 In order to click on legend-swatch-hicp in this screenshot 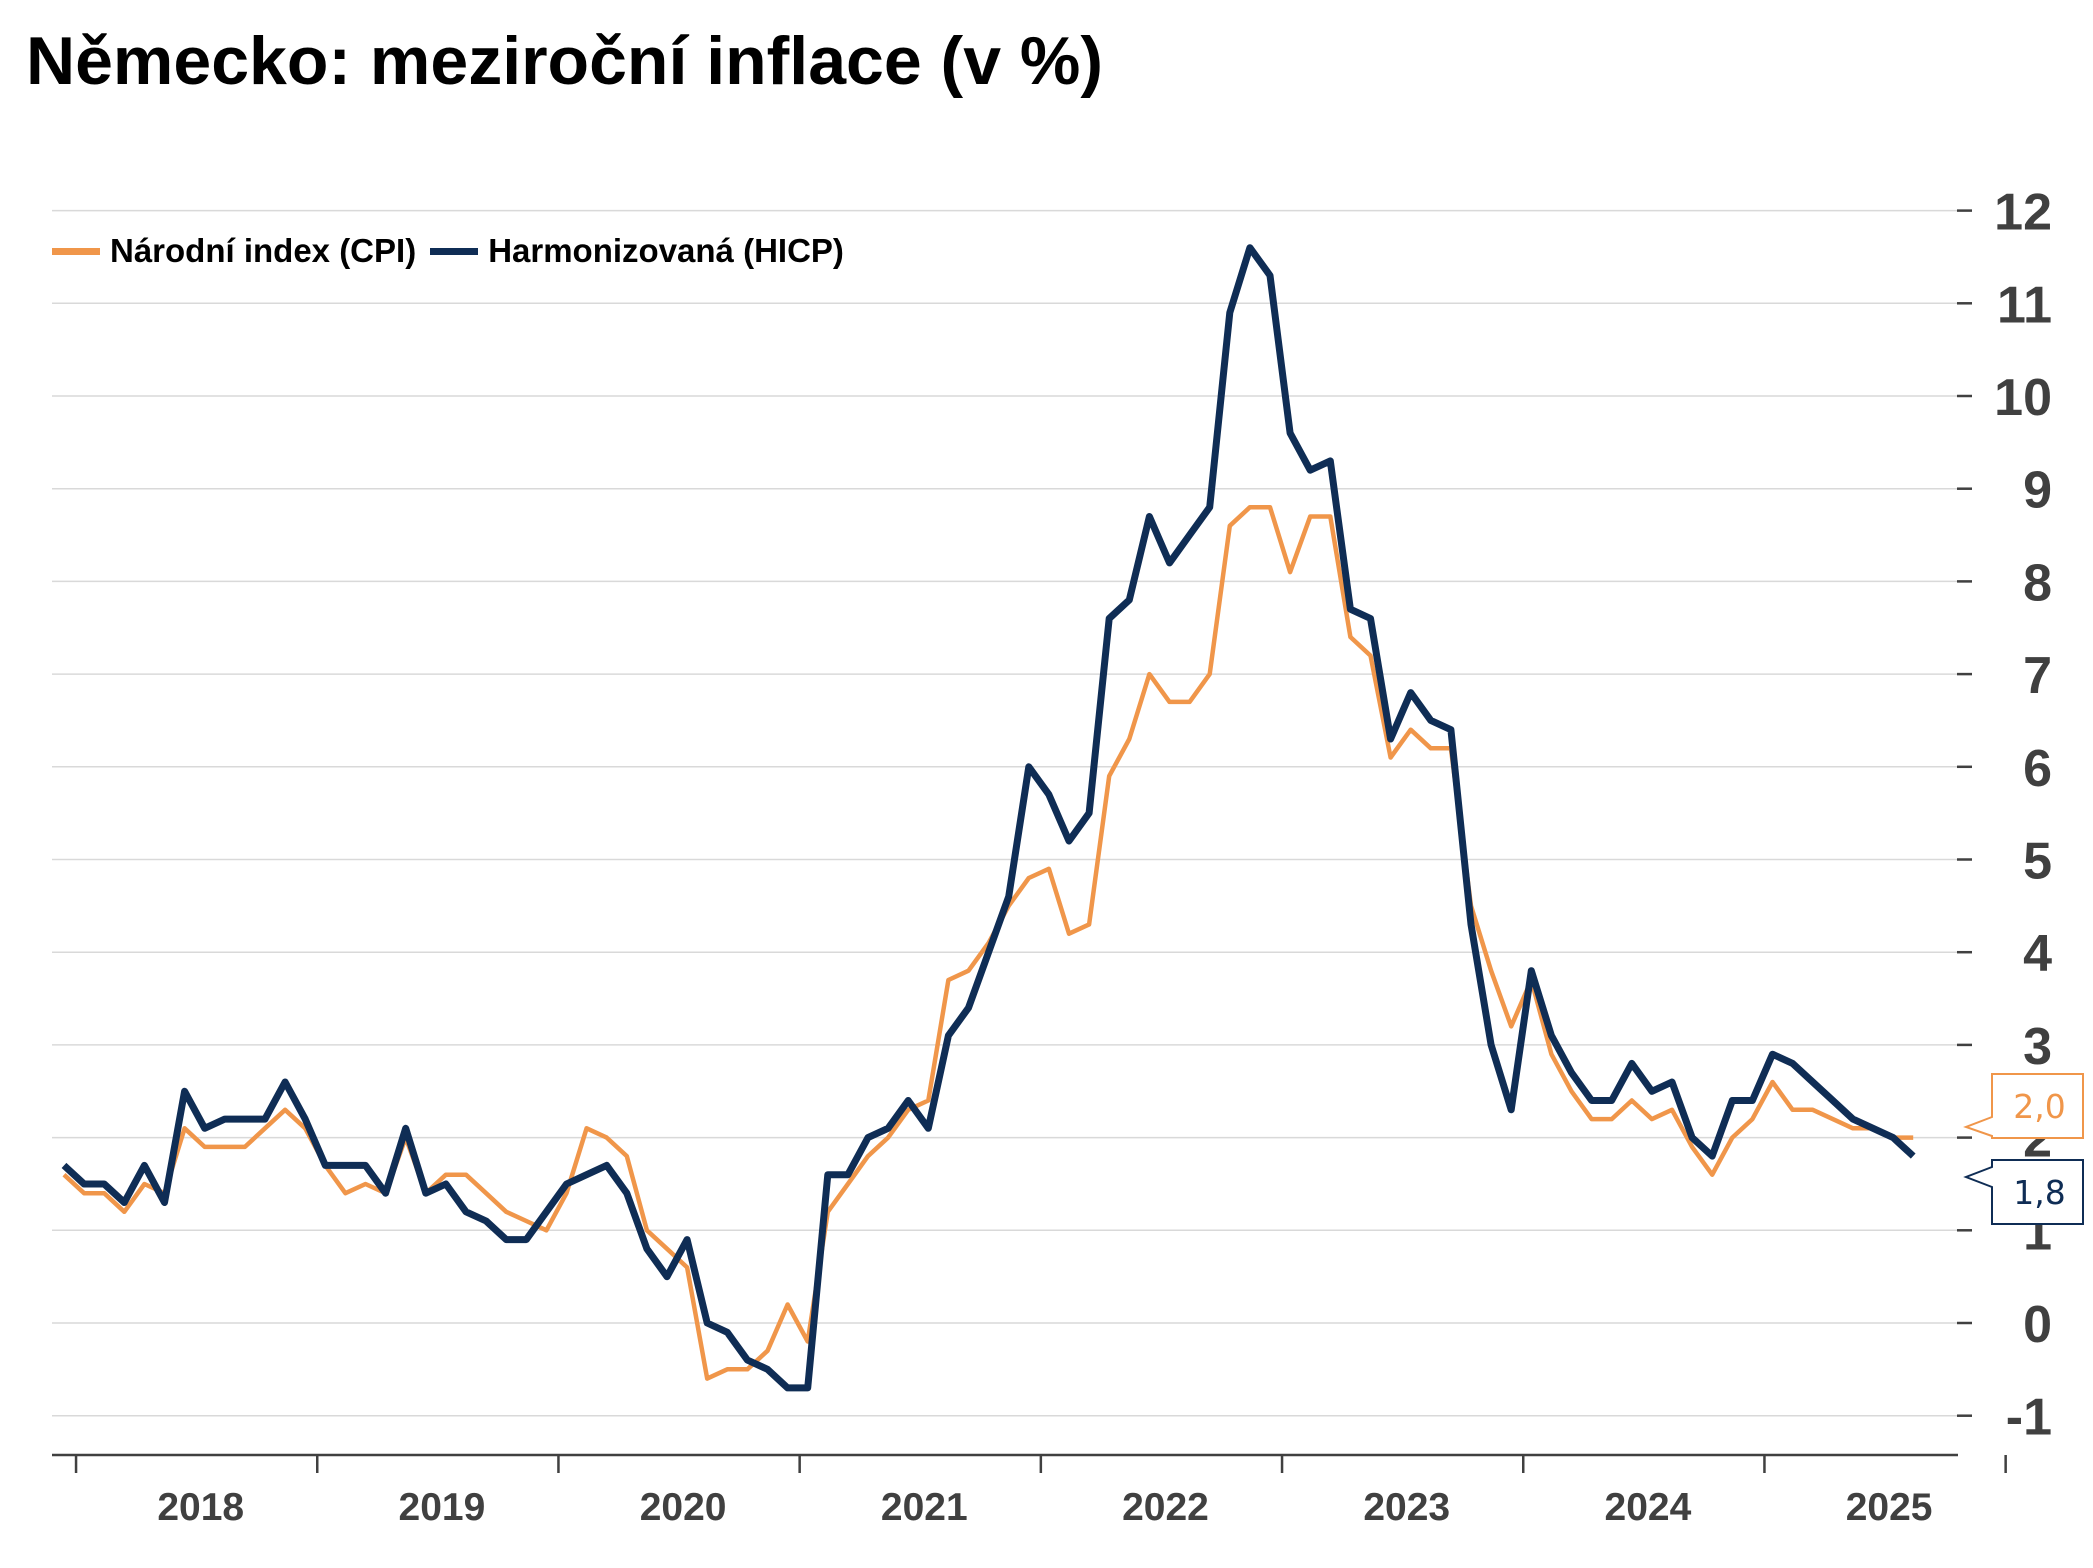, I will do `click(454, 251)`.